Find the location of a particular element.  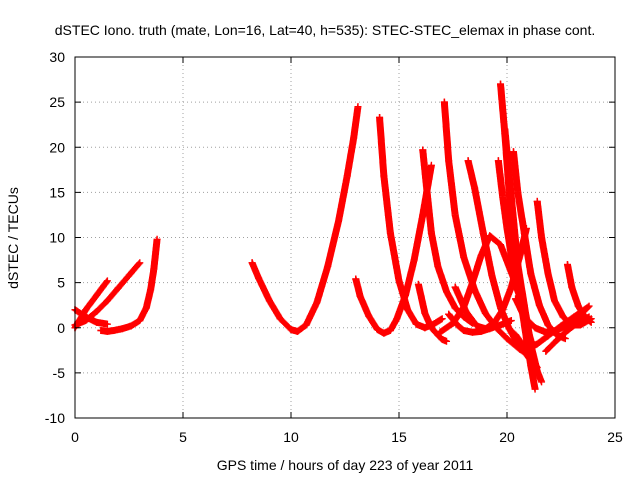

x-tick-label: 20 is located at coordinates (507, 437).